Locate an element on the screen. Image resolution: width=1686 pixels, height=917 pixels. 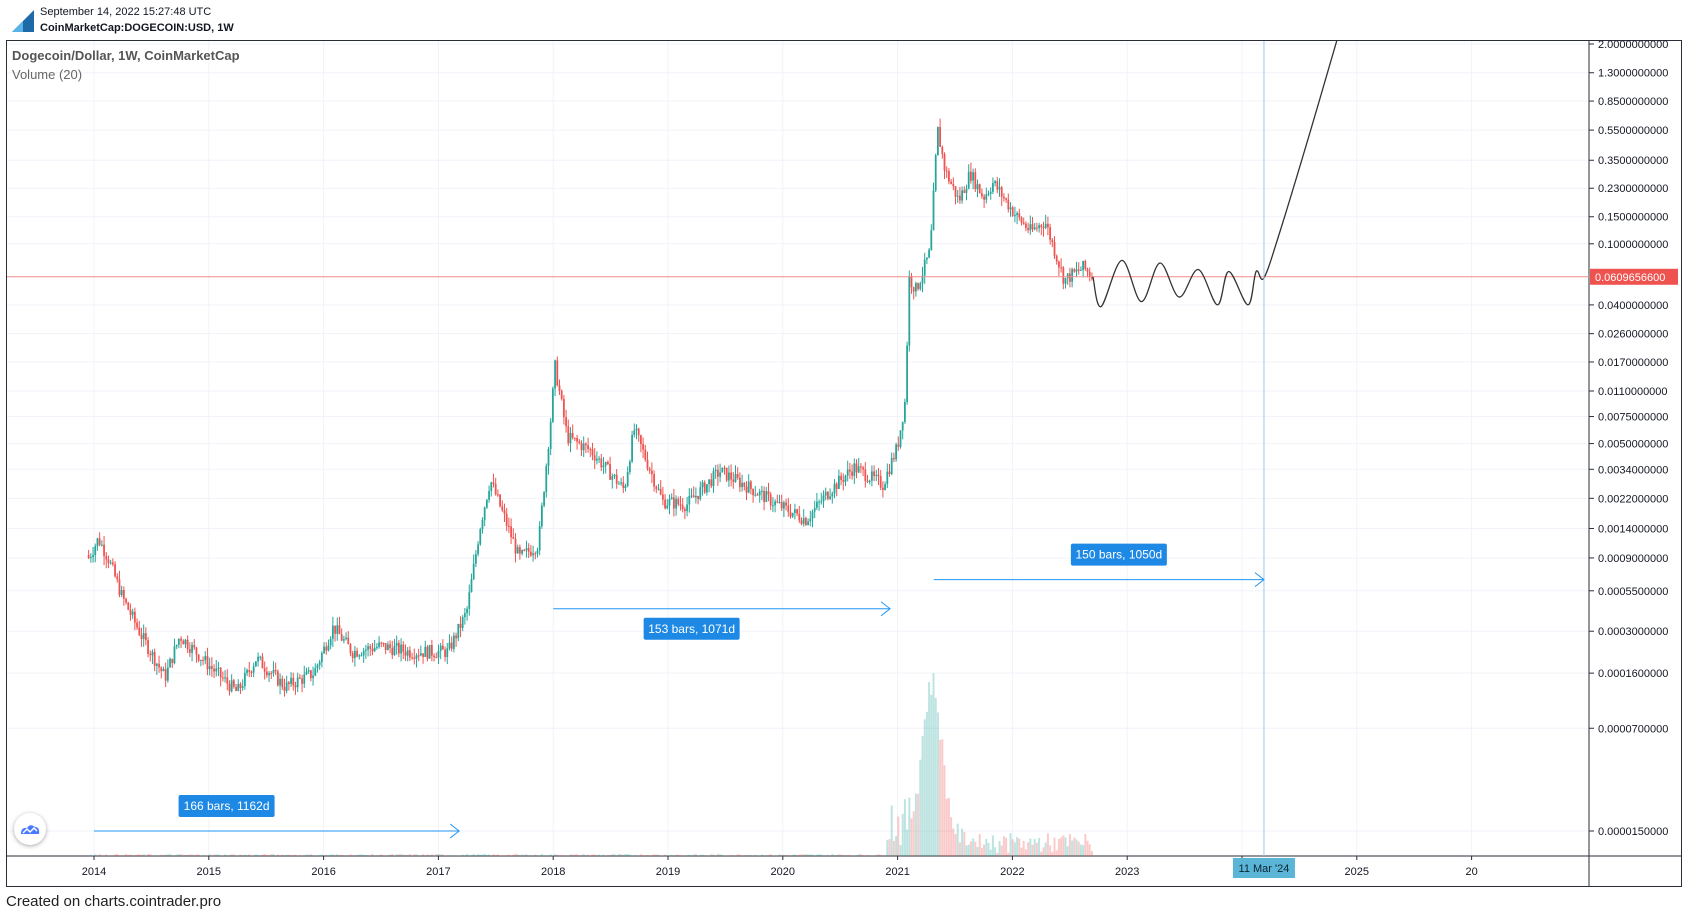
last-price-badge is located at coordinates (1634, 276).